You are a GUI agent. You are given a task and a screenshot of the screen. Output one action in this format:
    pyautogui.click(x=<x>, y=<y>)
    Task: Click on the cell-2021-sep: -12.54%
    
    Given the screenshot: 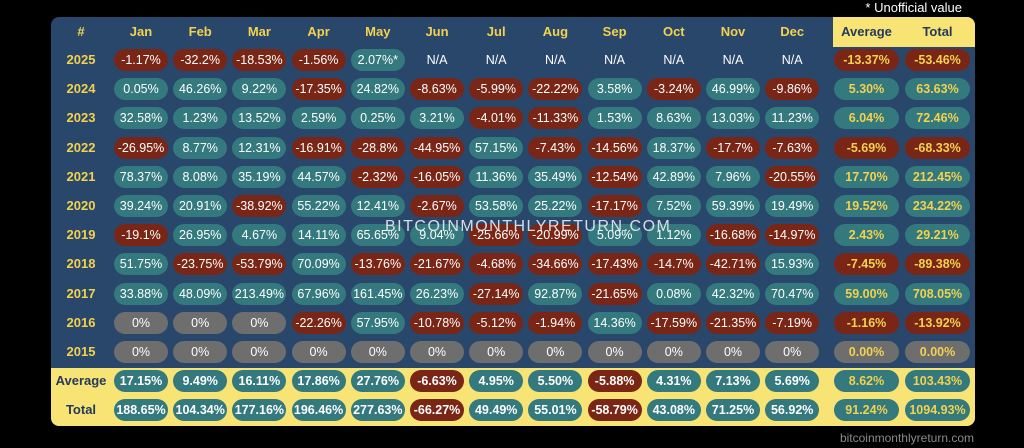 What is the action you would take?
    pyautogui.click(x=614, y=176)
    